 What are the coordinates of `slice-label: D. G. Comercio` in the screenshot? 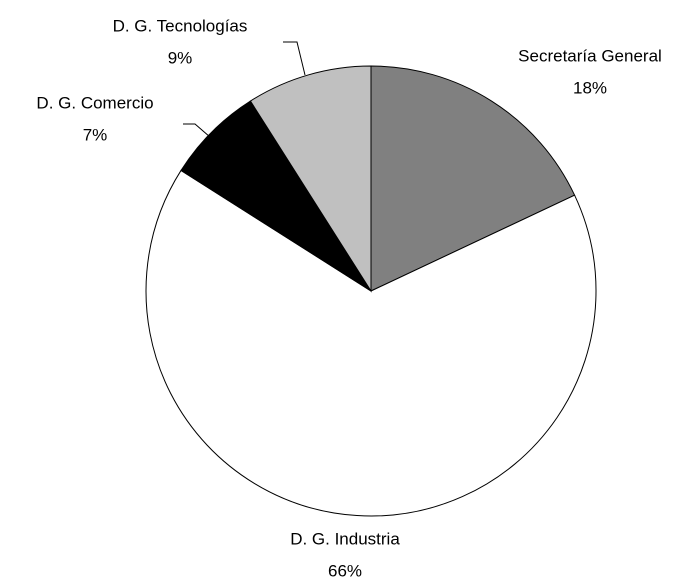 It's located at (94, 102).